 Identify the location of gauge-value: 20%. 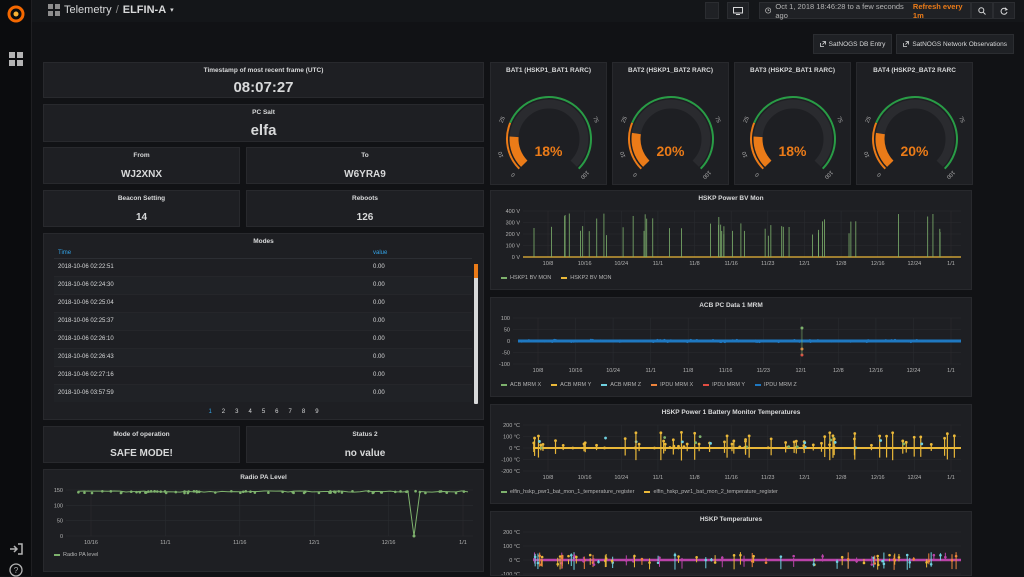
(670, 151).